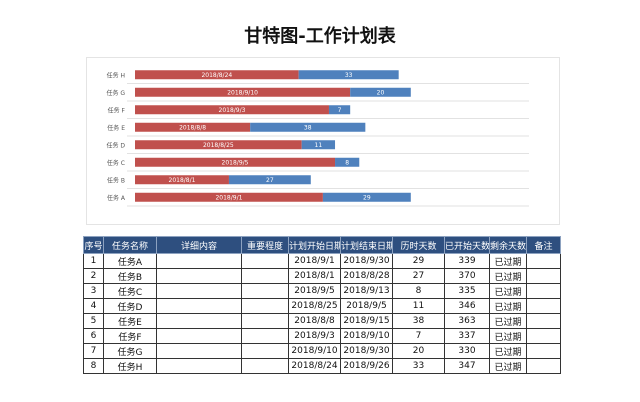  What do you see at coordinates (130, 291) in the screenshot?
I see `cell-task-name: 任务C` at bounding box center [130, 291].